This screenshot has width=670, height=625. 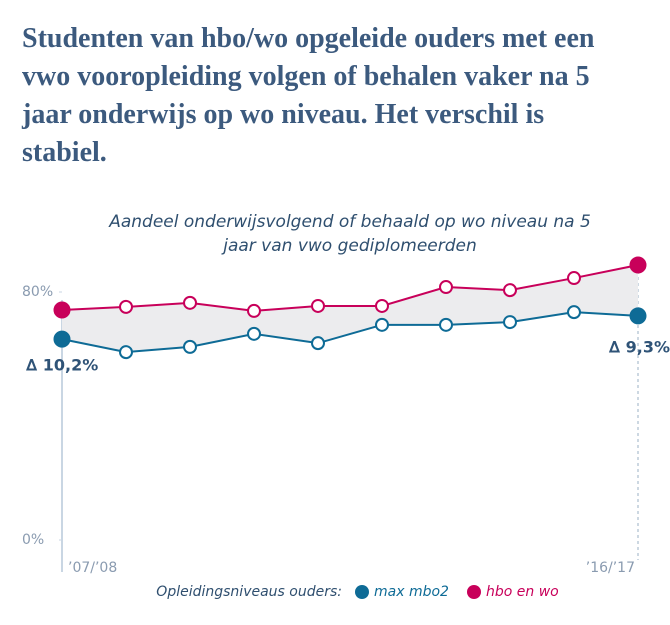 I want to click on gap-area, so click(x=350, y=309).